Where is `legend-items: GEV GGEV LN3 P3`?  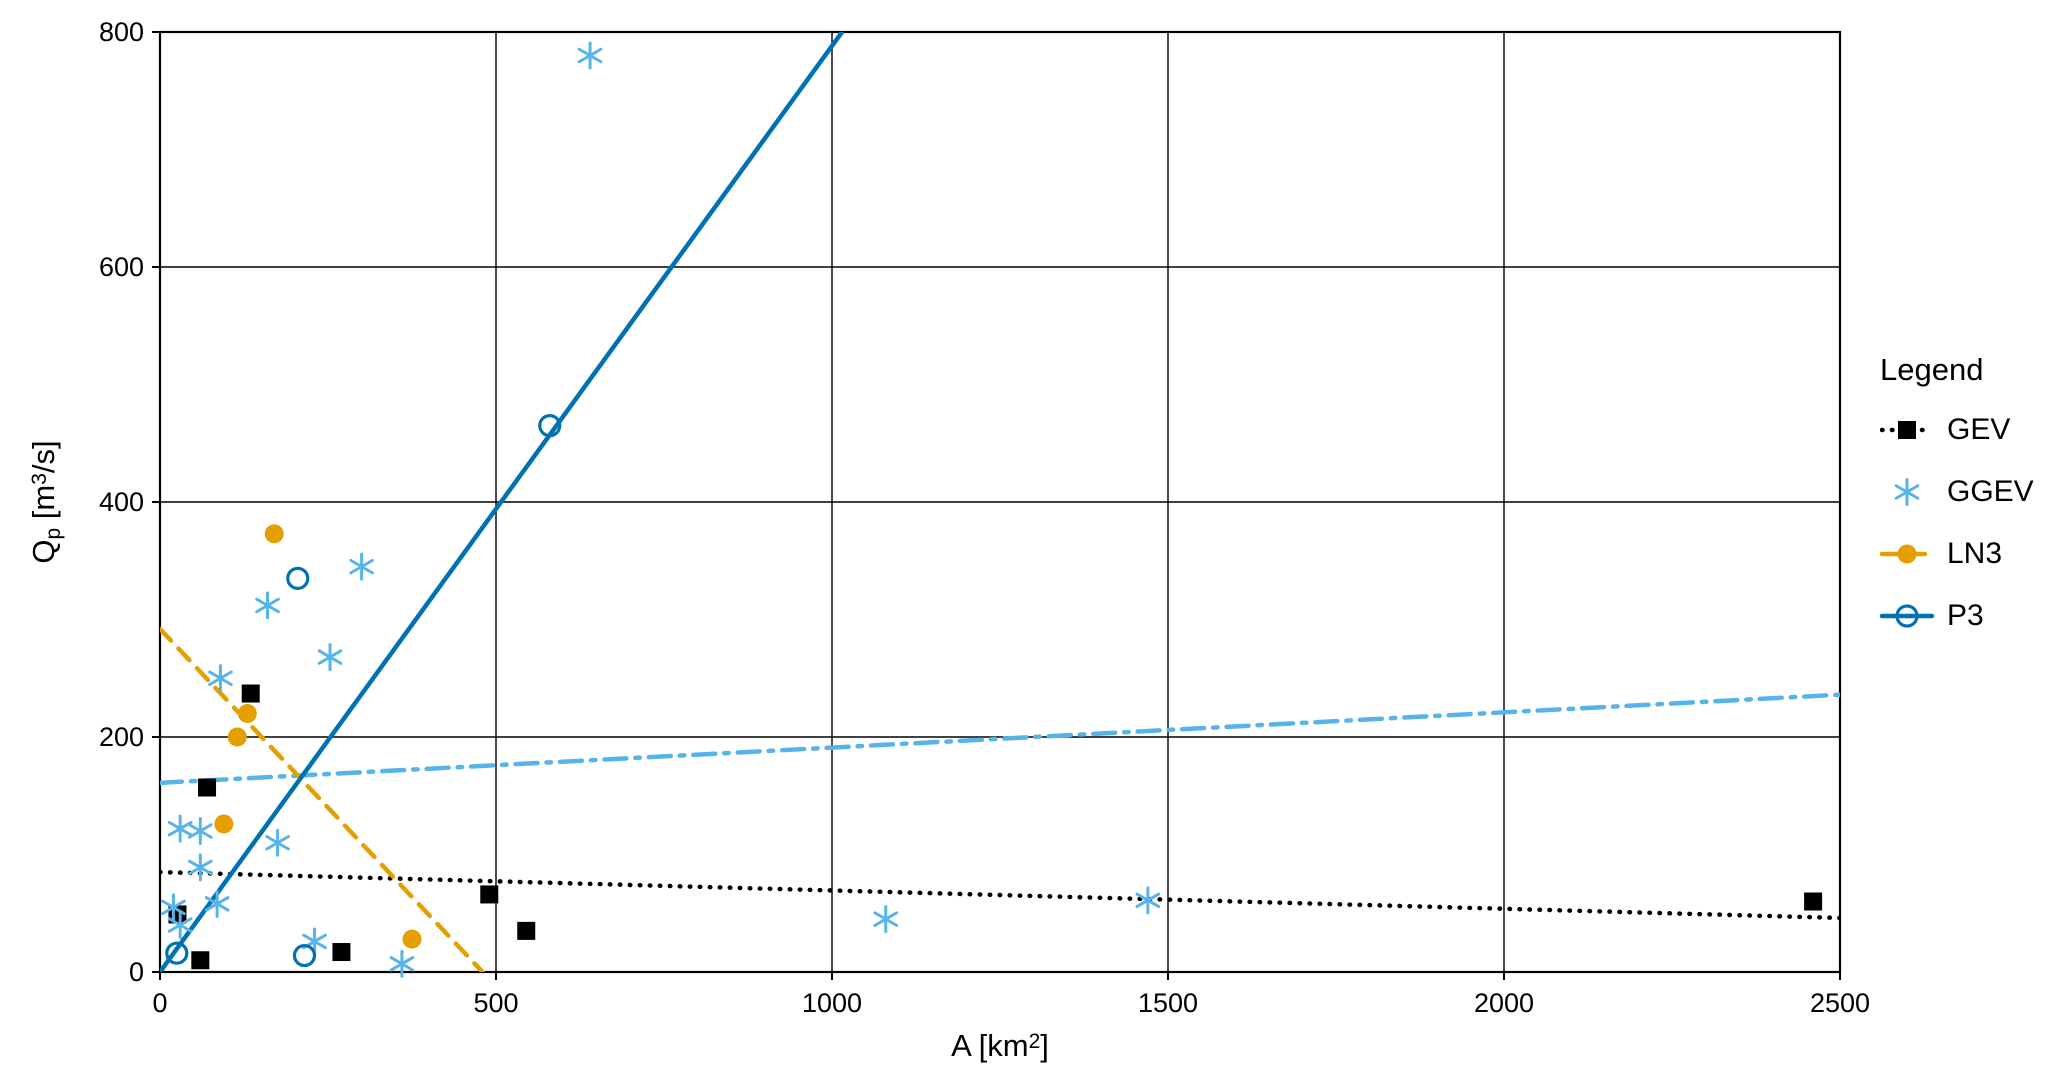
legend-items: GEV GGEV LN3 P3 is located at coordinates (1957, 523).